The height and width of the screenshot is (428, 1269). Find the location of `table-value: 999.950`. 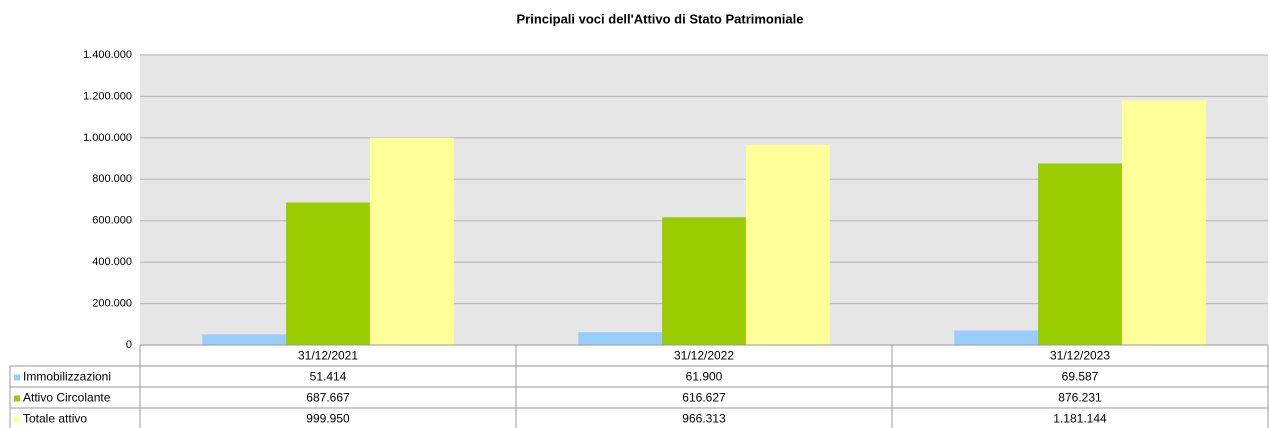

table-value: 999.950 is located at coordinates (328, 419).